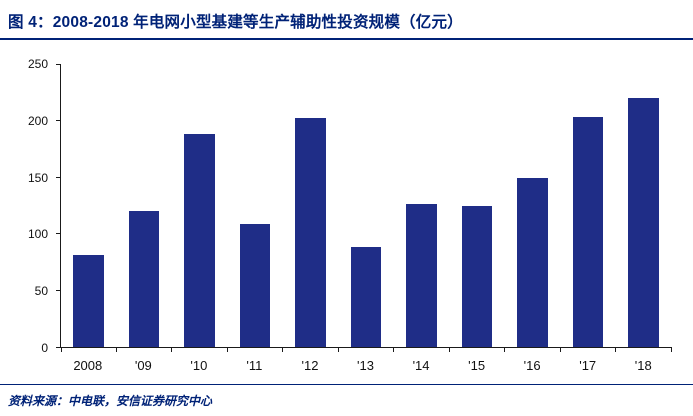 This screenshot has width=693, height=416. Describe the element at coordinates (532, 365) in the screenshot. I see `x-tick-label: '16` at that location.